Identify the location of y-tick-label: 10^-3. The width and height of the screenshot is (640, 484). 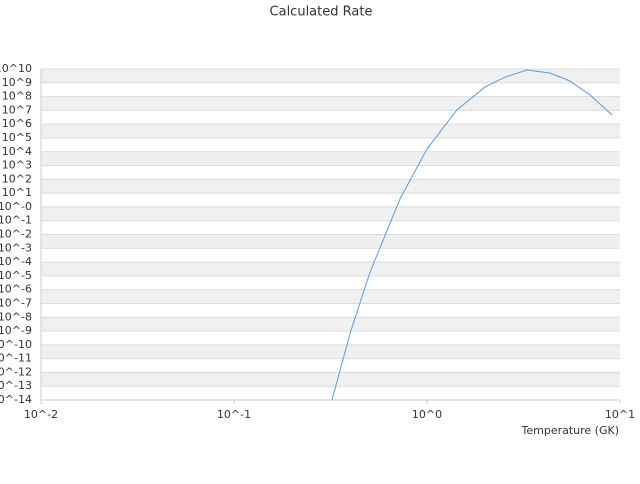
(16, 247).